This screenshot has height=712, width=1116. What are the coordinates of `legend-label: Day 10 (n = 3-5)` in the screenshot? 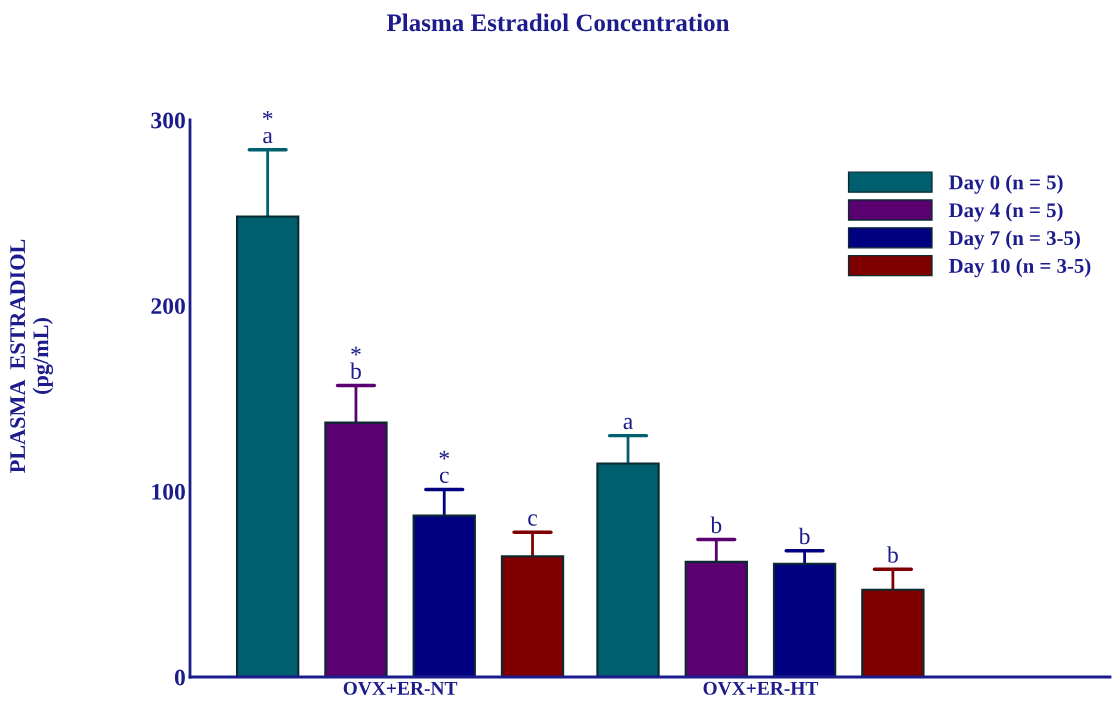 It's located at (1019, 268).